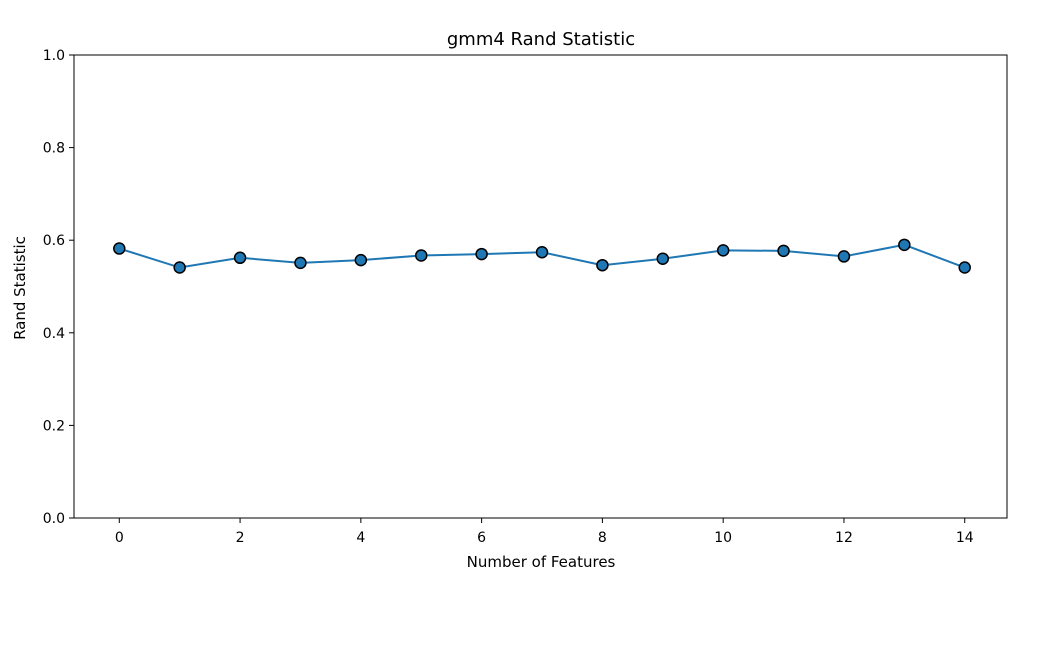 The width and height of the screenshot is (1050, 650). I want to click on x-axis-label: Number of Features, so click(541, 562).